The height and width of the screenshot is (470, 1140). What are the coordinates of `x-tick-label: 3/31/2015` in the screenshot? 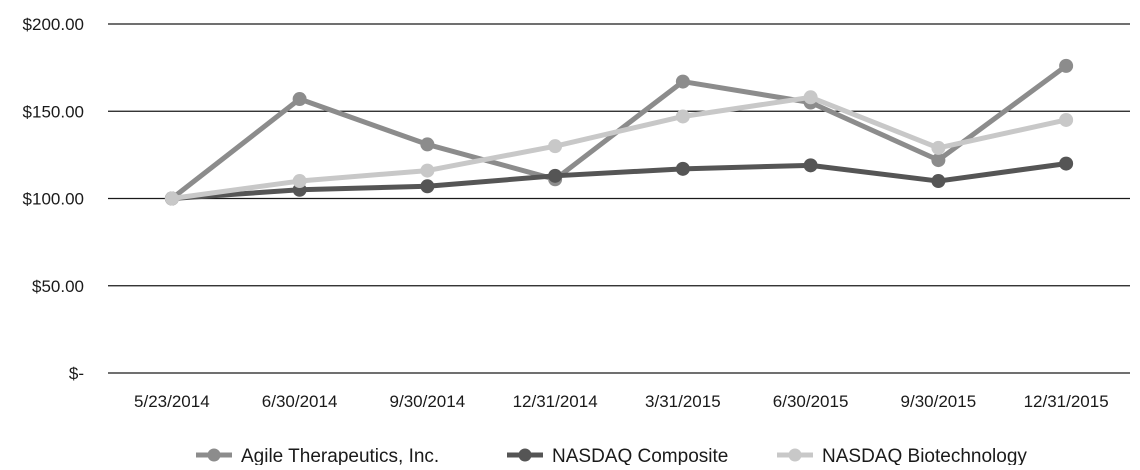 It's located at (683, 401).